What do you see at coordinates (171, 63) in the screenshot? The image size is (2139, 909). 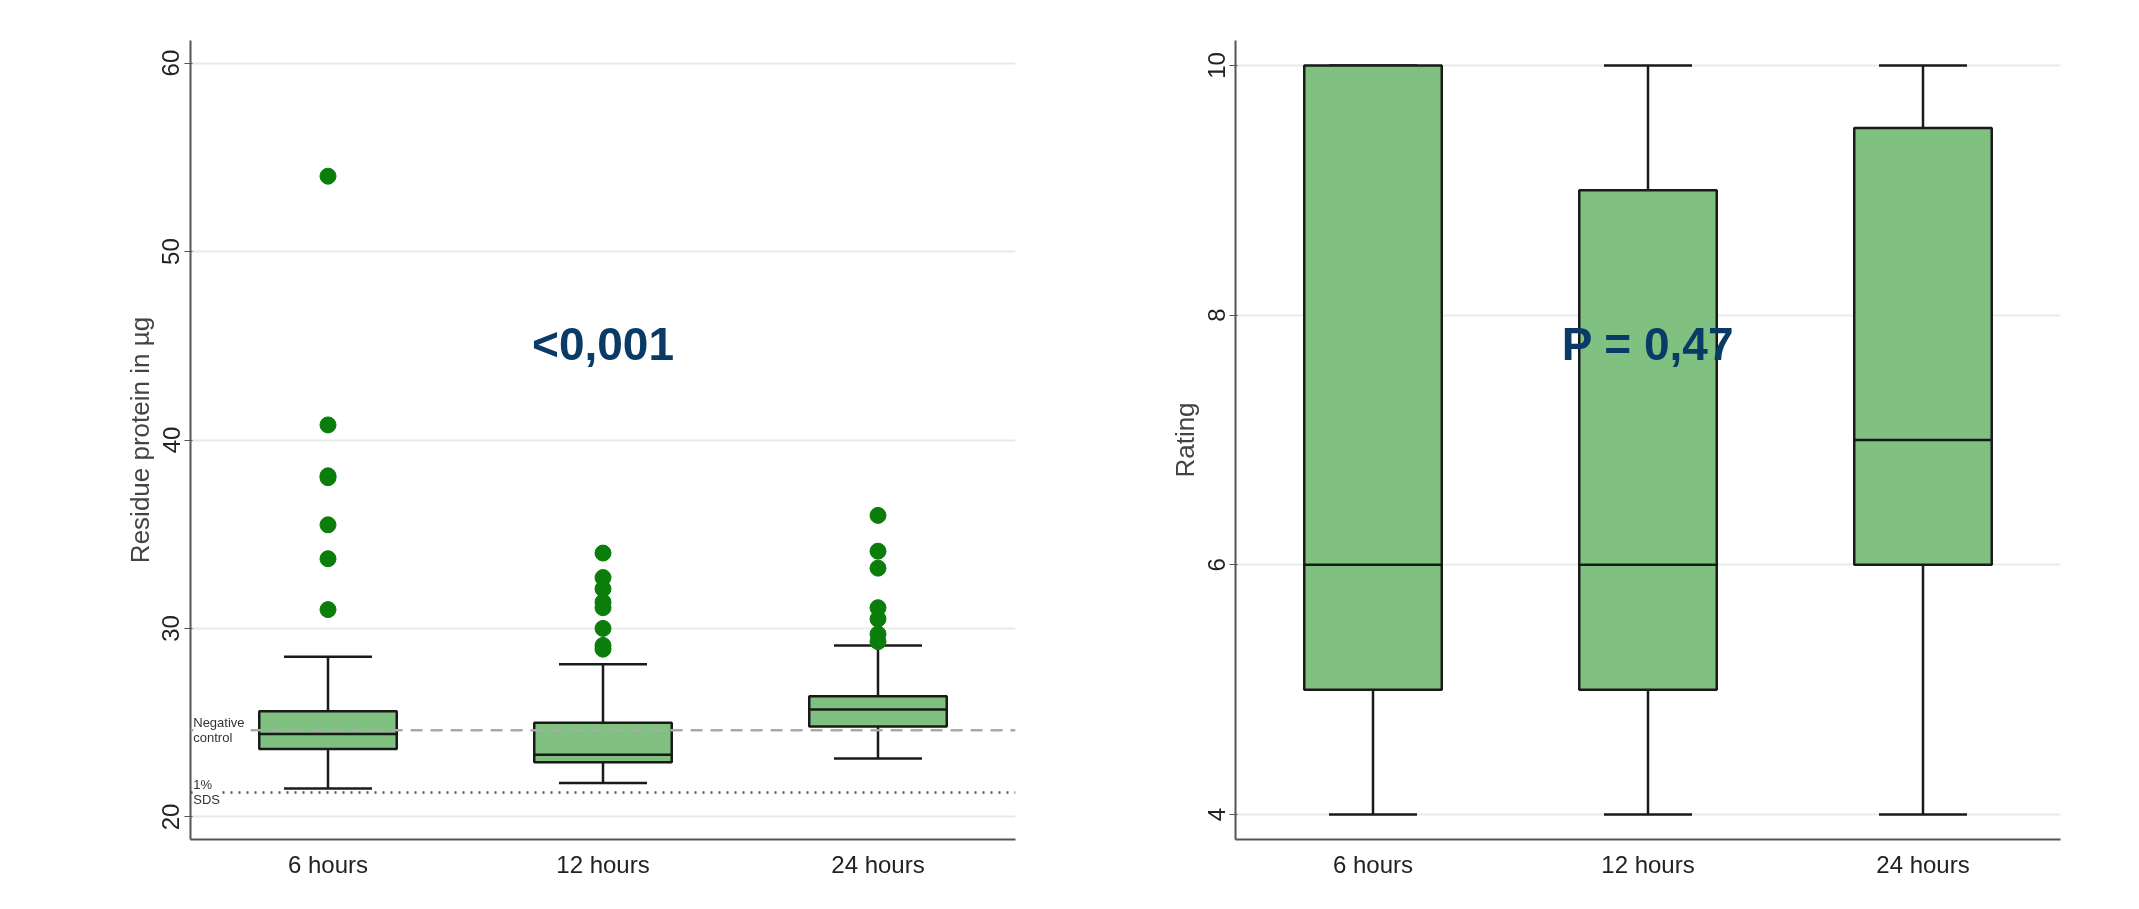 I see `y-tick-label: 60` at bounding box center [171, 63].